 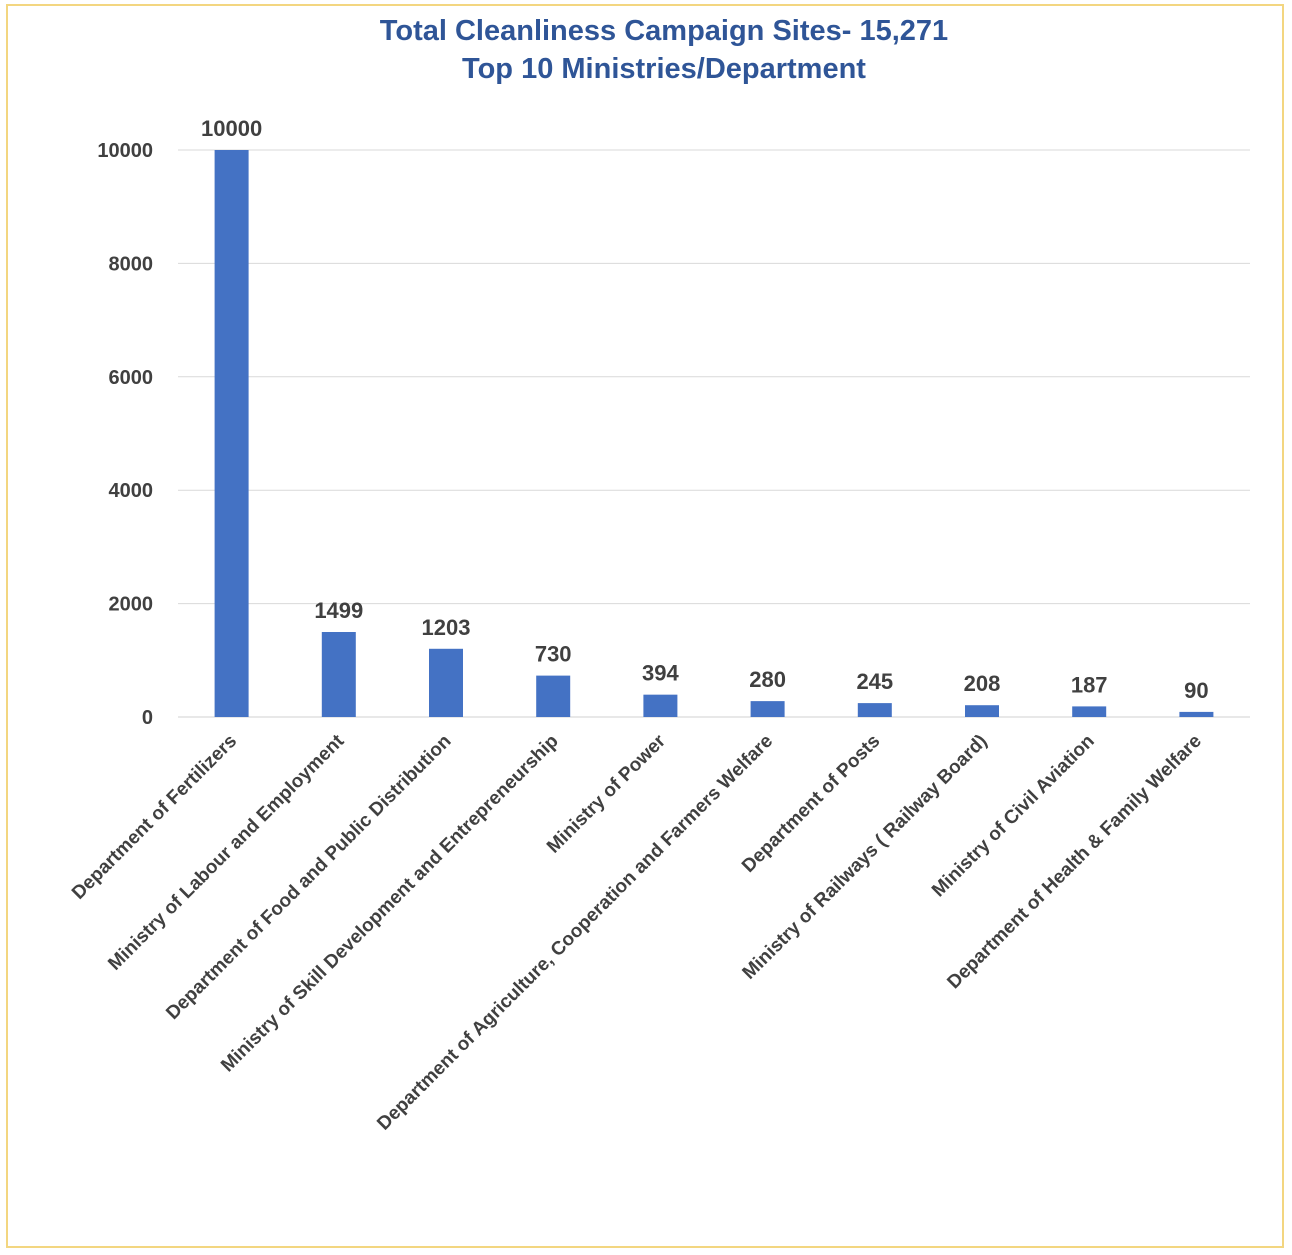 What do you see at coordinates (1196, 690) in the screenshot?
I see `data-label: 90` at bounding box center [1196, 690].